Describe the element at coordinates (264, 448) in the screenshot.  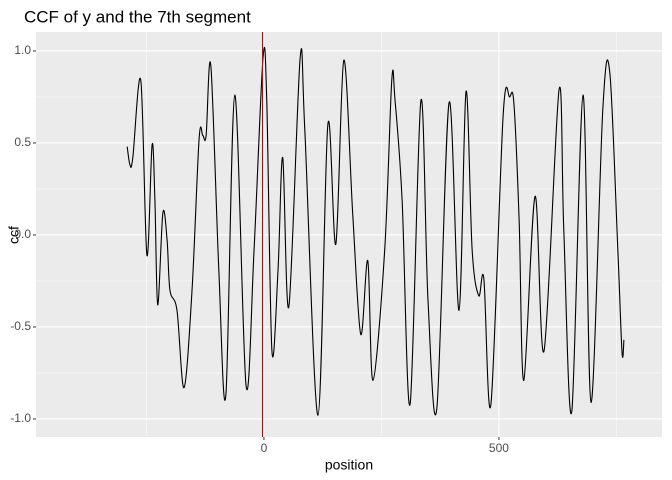
I see `x-tick-label: 0` at that location.